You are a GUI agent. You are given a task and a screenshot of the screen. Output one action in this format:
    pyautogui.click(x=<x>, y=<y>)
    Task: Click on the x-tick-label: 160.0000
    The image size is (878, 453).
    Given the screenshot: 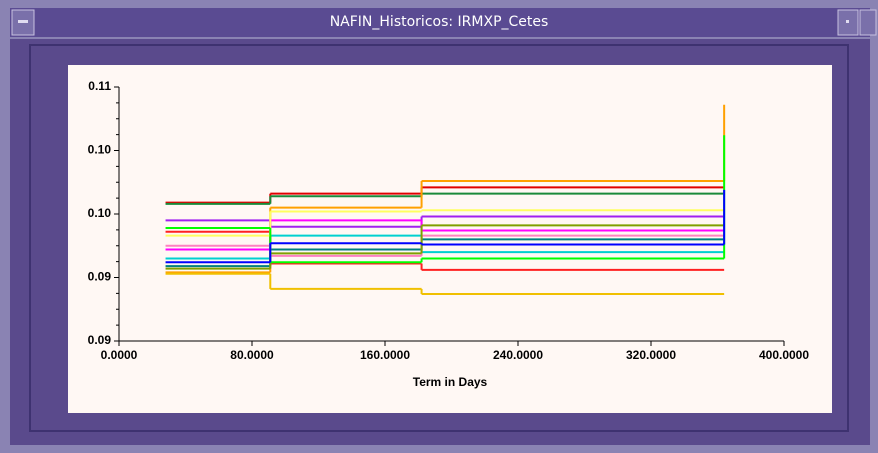 What is the action you would take?
    pyautogui.click(x=385, y=355)
    